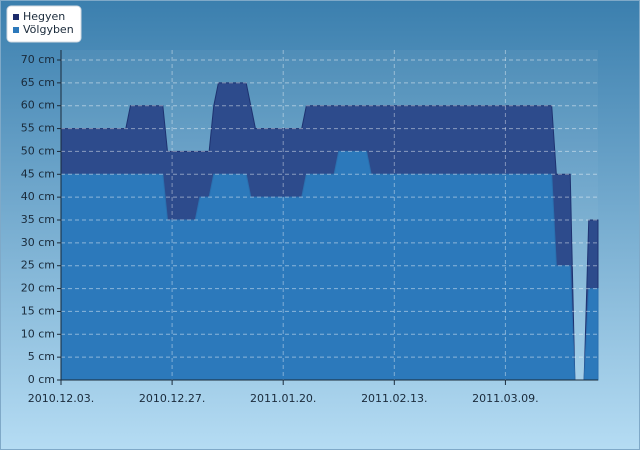 The width and height of the screenshot is (640, 450). I want to click on y-tick-label: 15 cm, so click(38, 310).